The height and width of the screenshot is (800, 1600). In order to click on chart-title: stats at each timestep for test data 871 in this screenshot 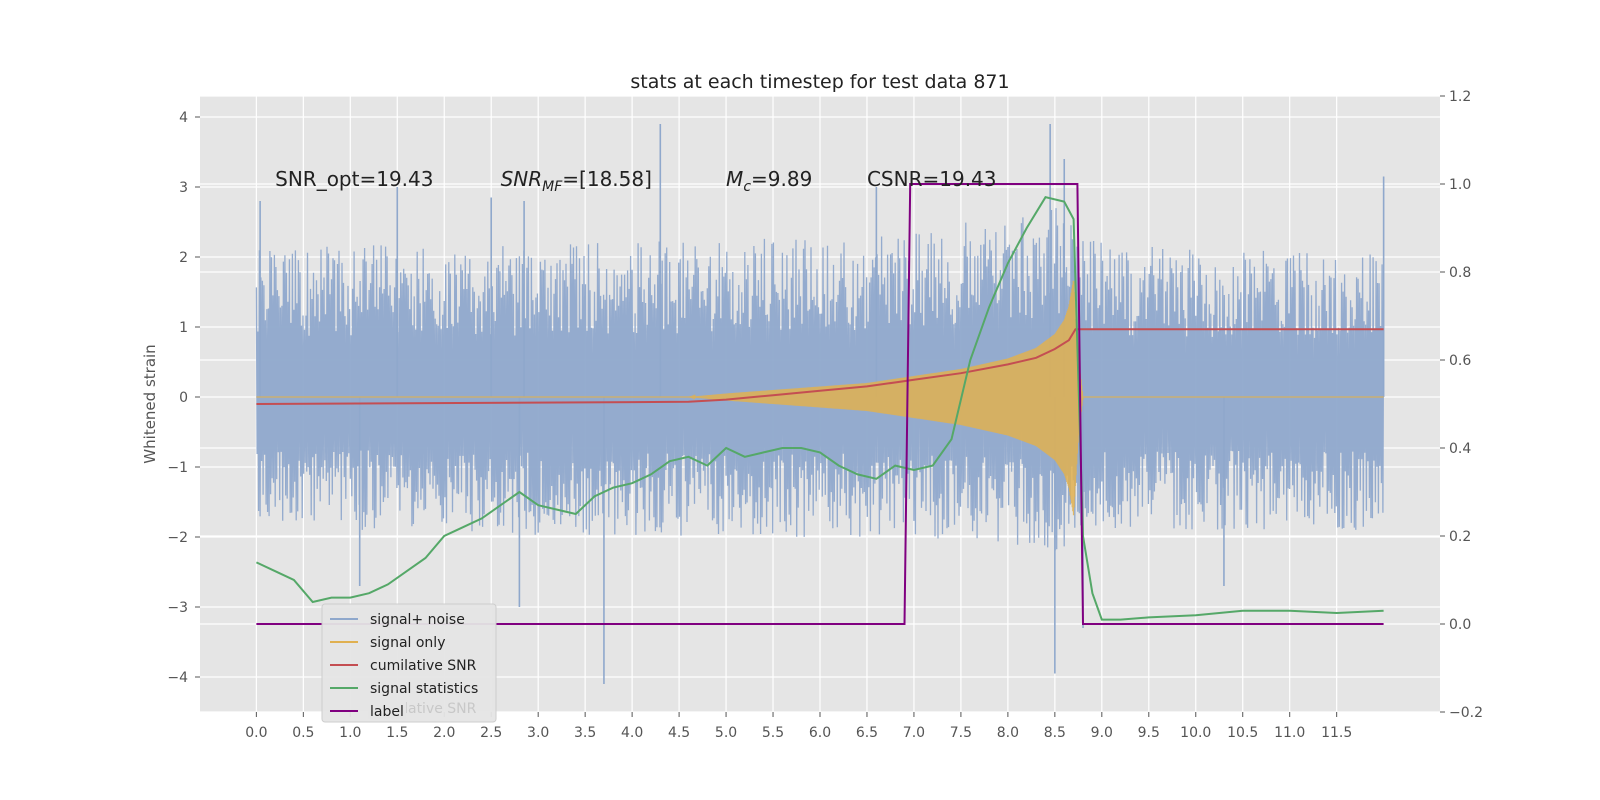, I will do `click(819, 82)`.